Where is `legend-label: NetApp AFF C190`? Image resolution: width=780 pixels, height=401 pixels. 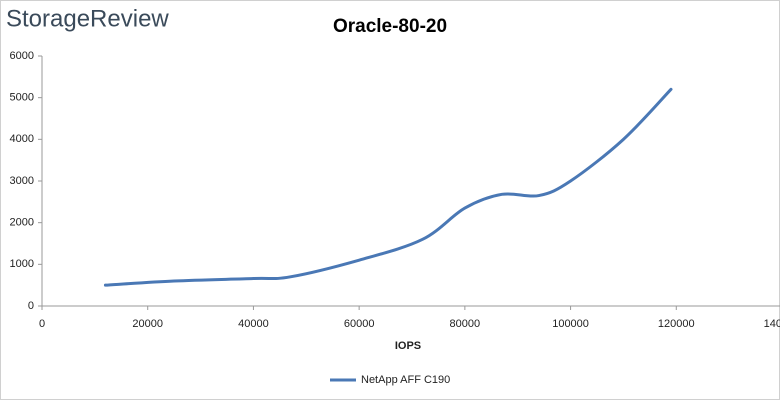 legend-label: NetApp AFF C190 is located at coordinates (405, 380).